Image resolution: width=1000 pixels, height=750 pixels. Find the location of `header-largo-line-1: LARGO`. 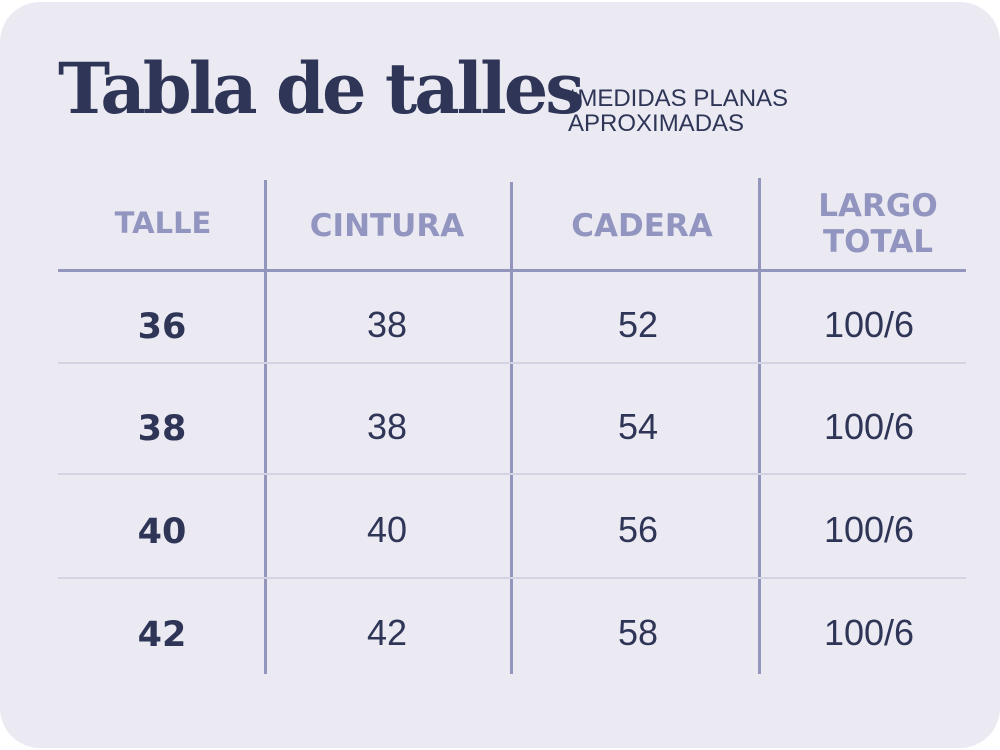

header-largo-line-1: LARGO is located at coordinates (878, 206).